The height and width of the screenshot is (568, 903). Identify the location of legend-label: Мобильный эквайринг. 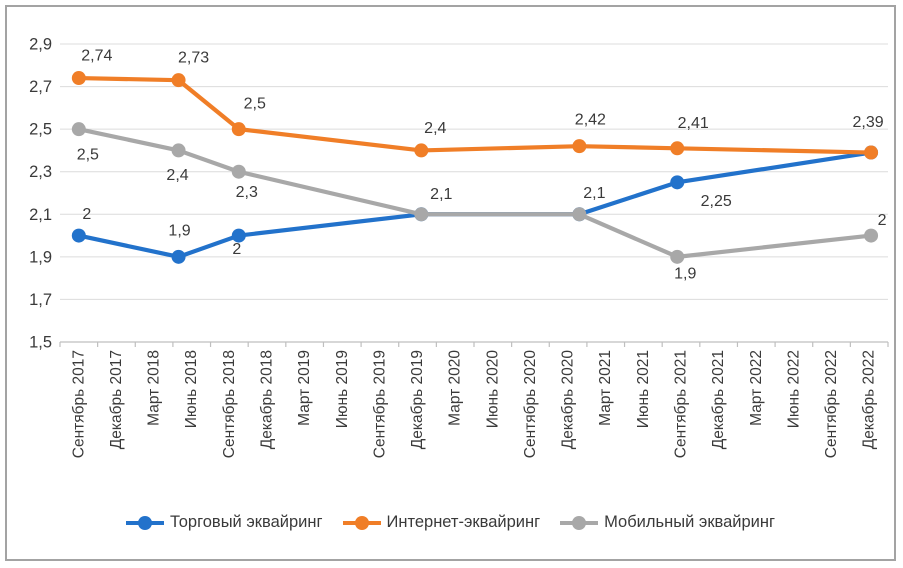
(690, 522).